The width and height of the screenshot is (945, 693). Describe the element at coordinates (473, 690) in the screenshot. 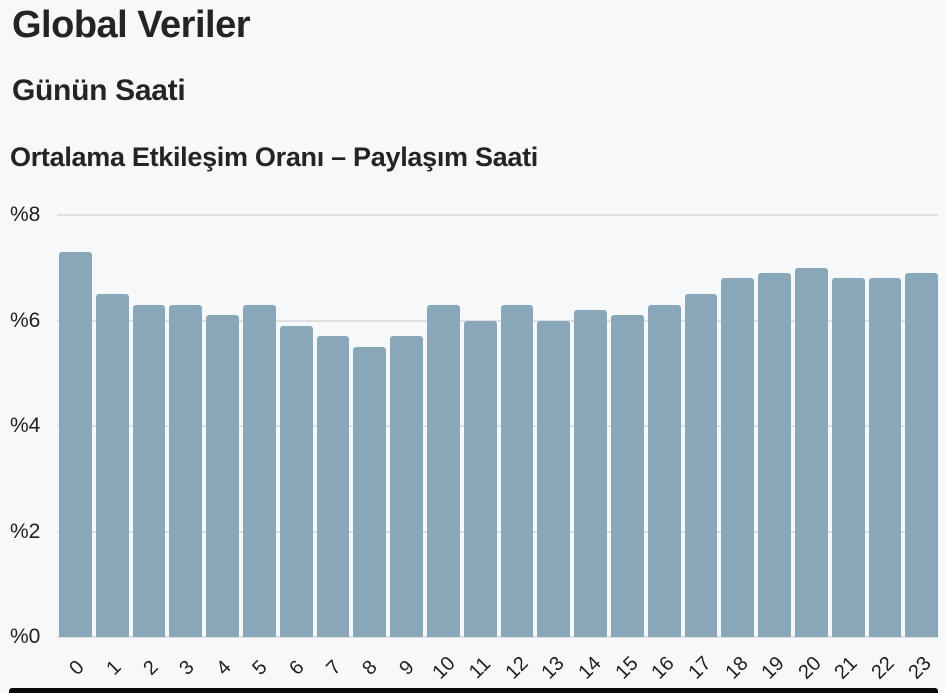

I see `bottom-black-bar` at that location.